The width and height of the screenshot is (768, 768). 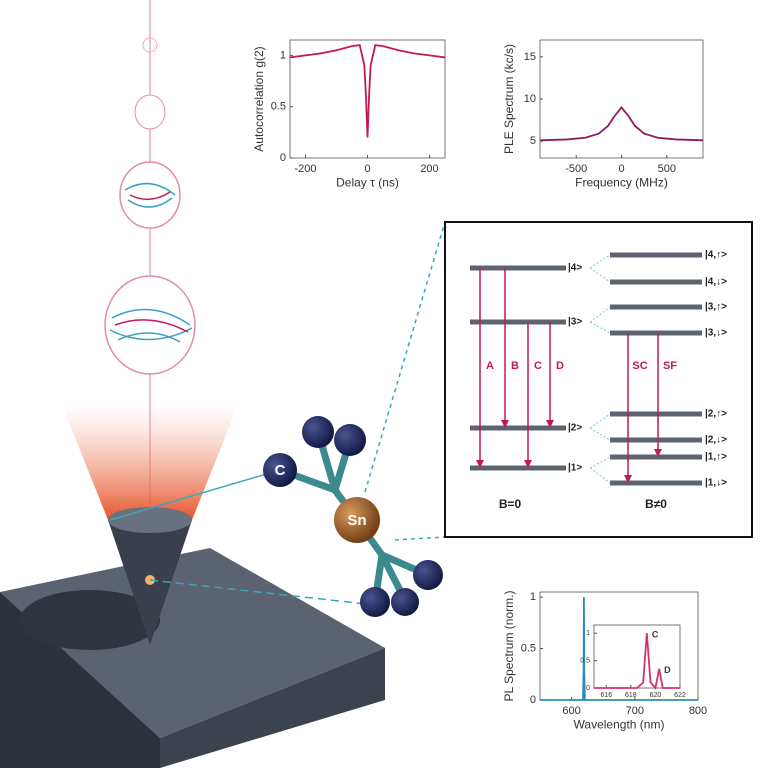 I want to click on field-caption: B≠0, so click(x=656, y=504).